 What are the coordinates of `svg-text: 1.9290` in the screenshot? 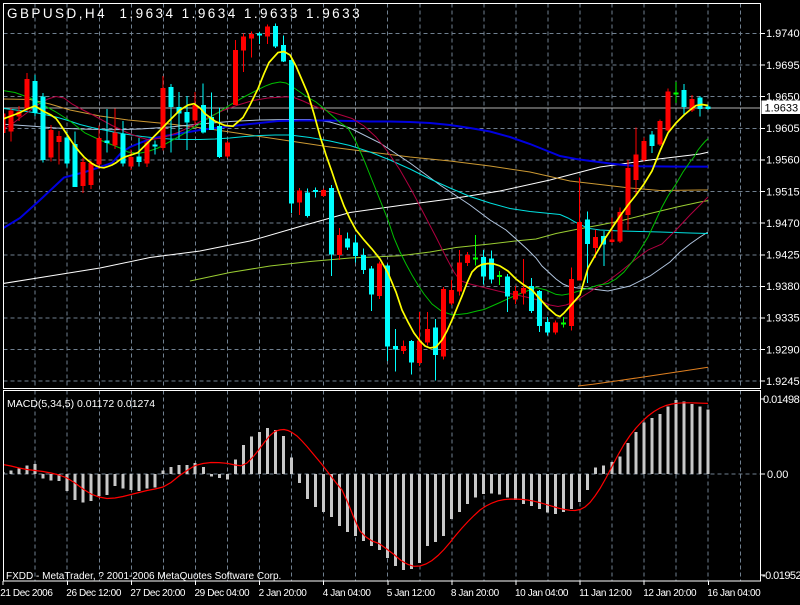 It's located at (783, 350).